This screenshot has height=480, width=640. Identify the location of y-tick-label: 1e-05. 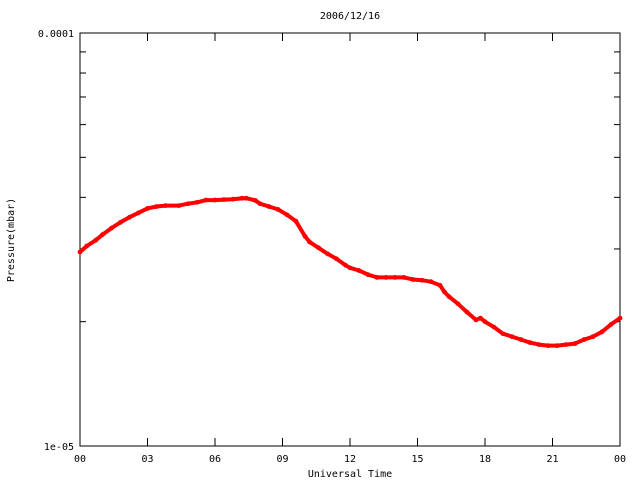
(59, 447).